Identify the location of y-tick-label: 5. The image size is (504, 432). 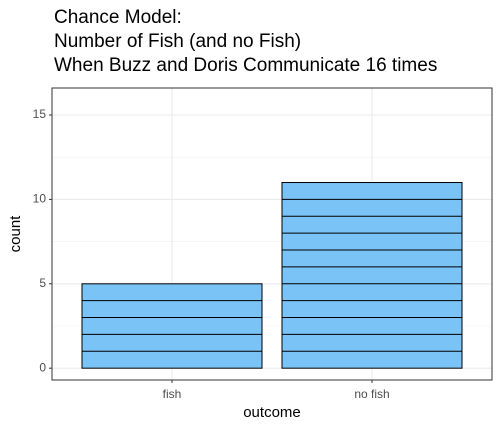
(42, 283).